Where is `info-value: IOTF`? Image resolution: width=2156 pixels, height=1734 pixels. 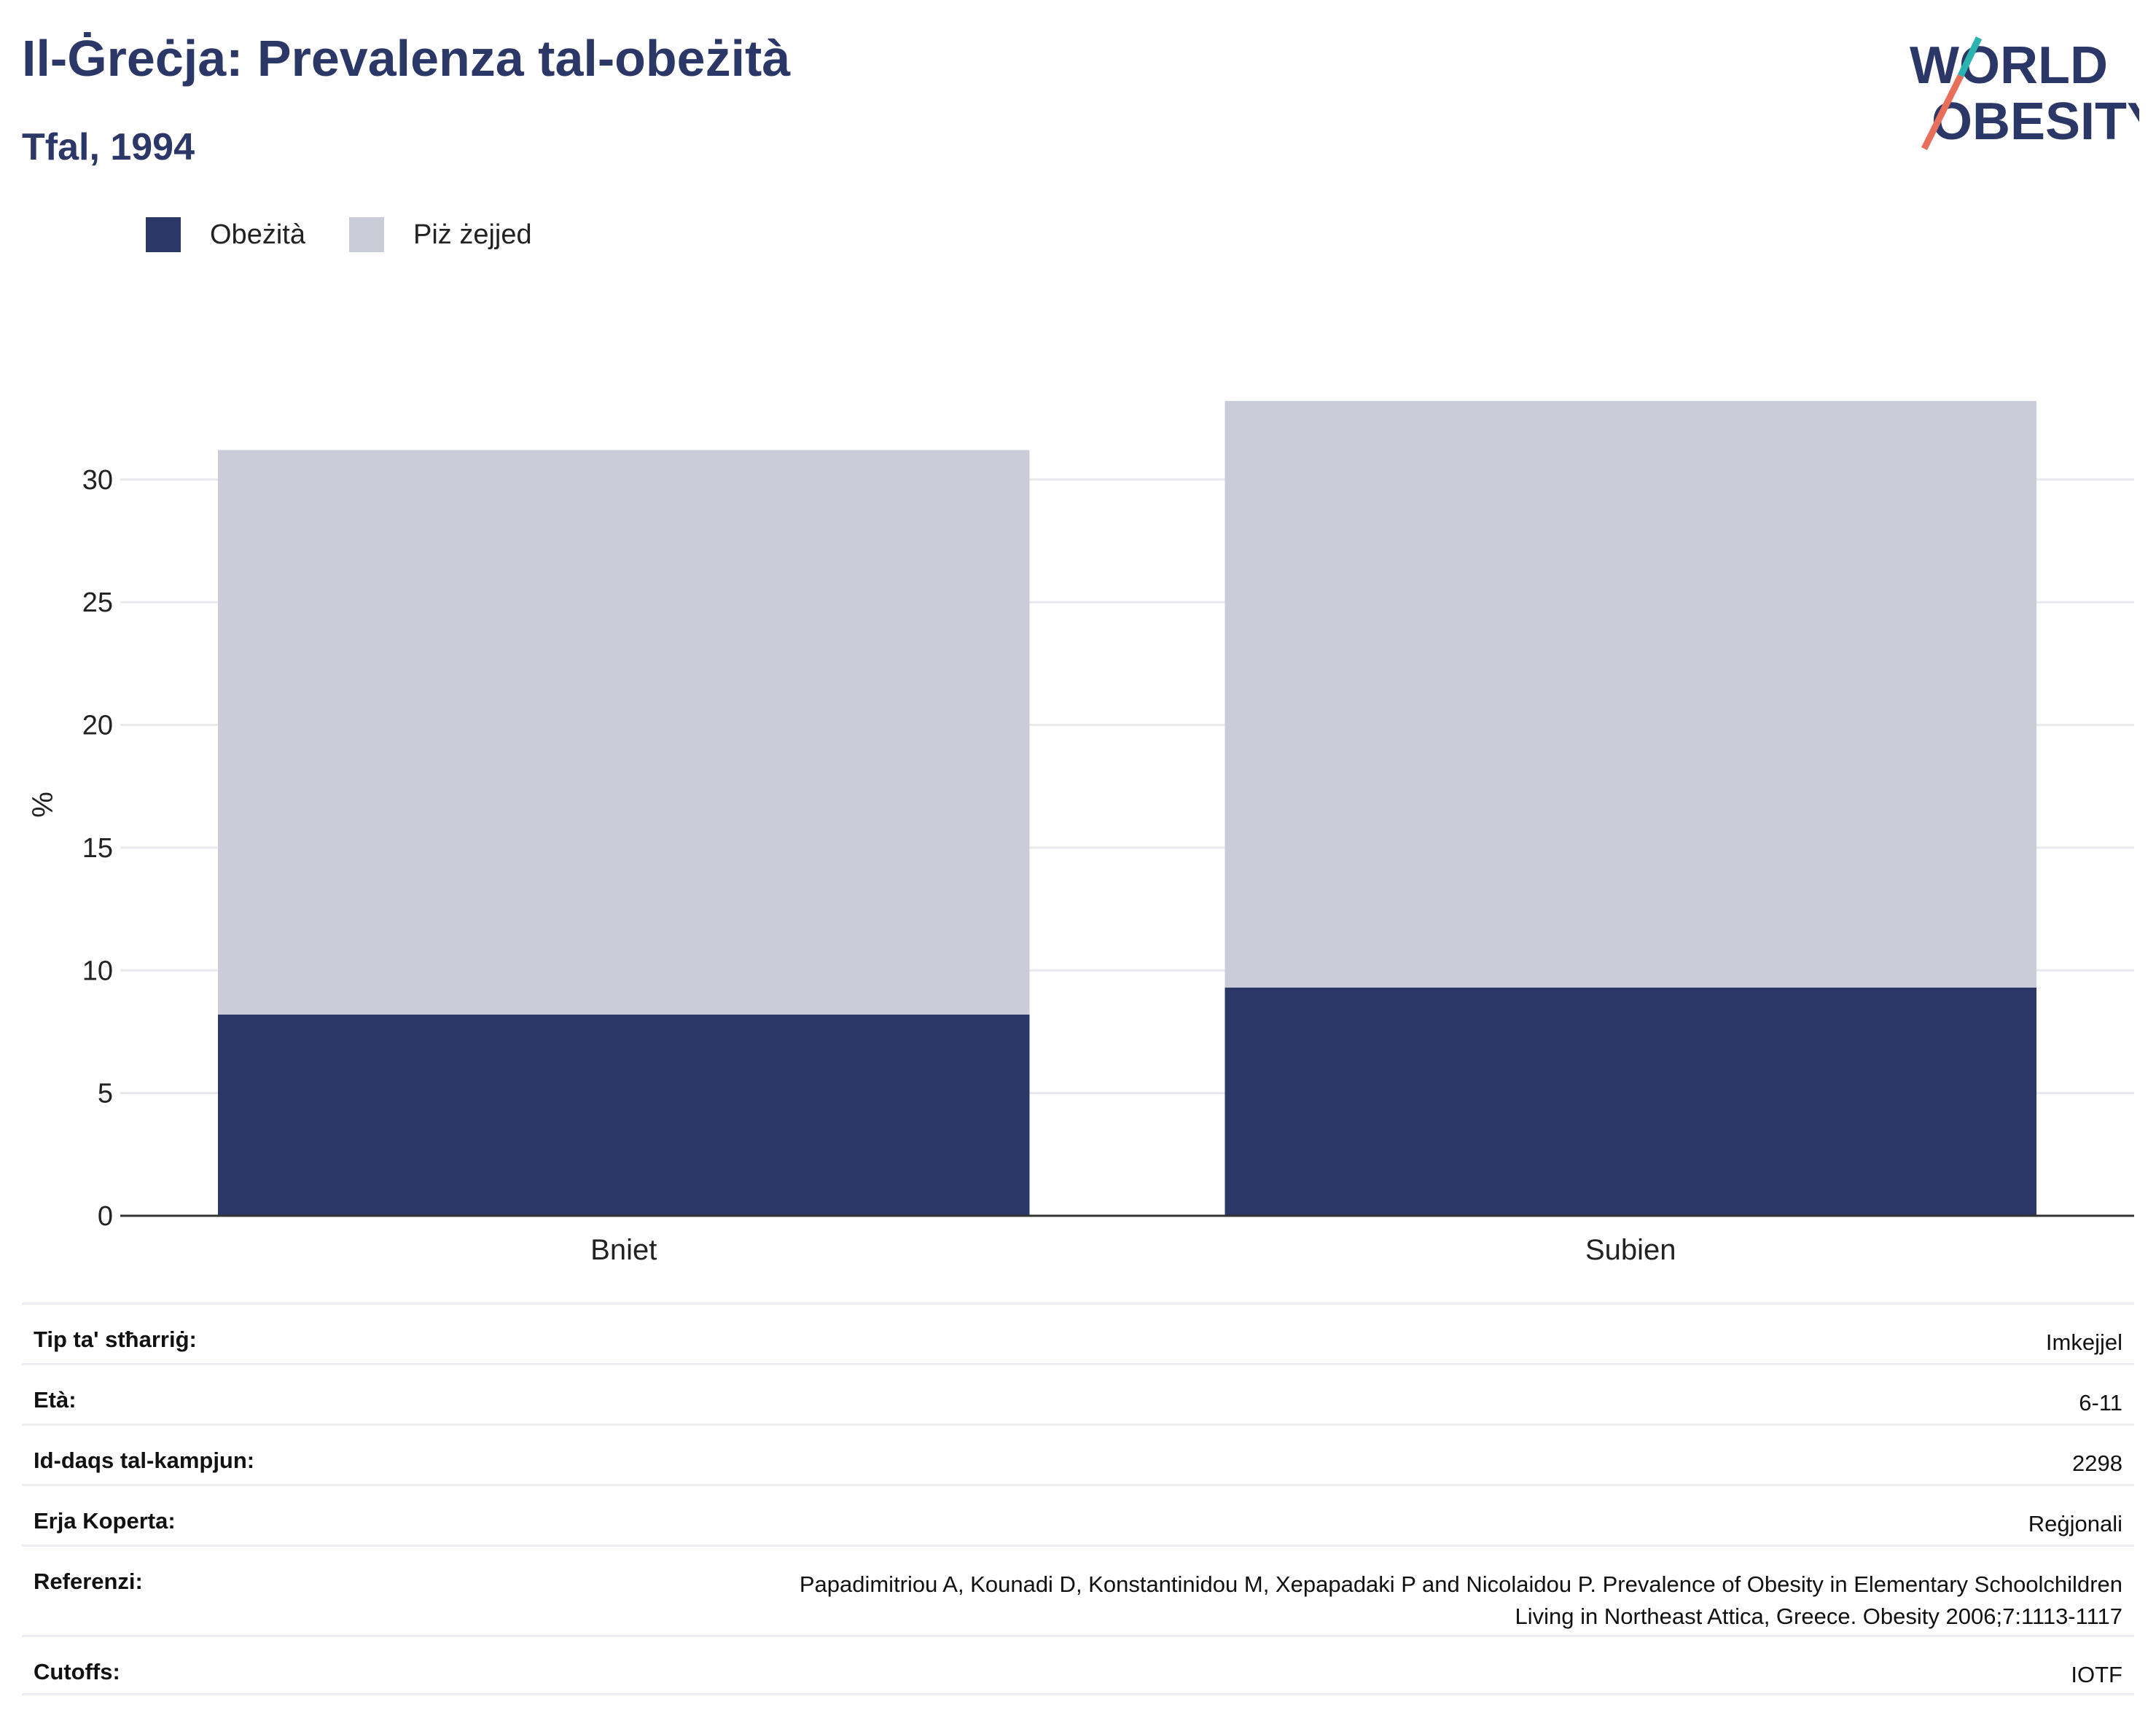 info-value: IOTF is located at coordinates (2097, 1674).